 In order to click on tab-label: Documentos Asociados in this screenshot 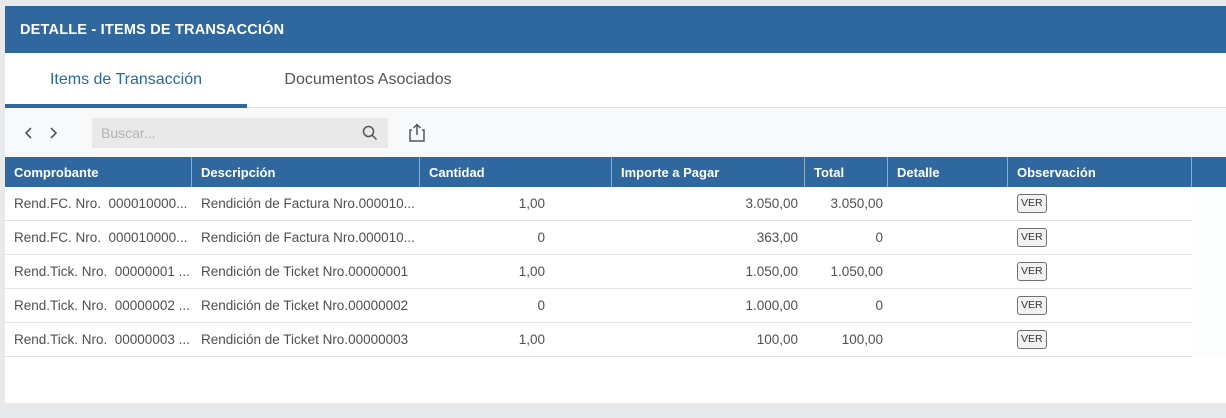, I will do `click(368, 79)`.